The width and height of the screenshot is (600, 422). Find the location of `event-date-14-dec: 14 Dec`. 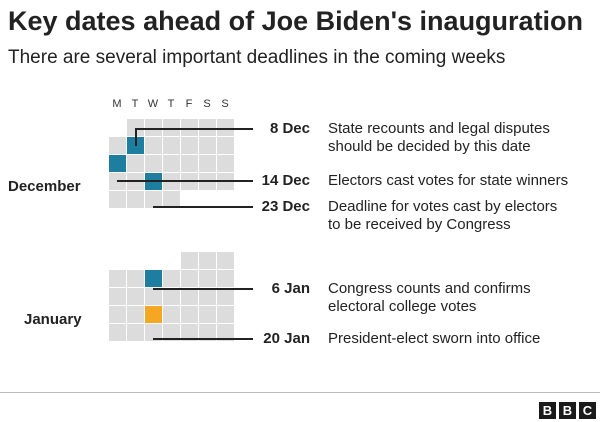

event-date-14-dec: 14 Dec is located at coordinates (285, 180).